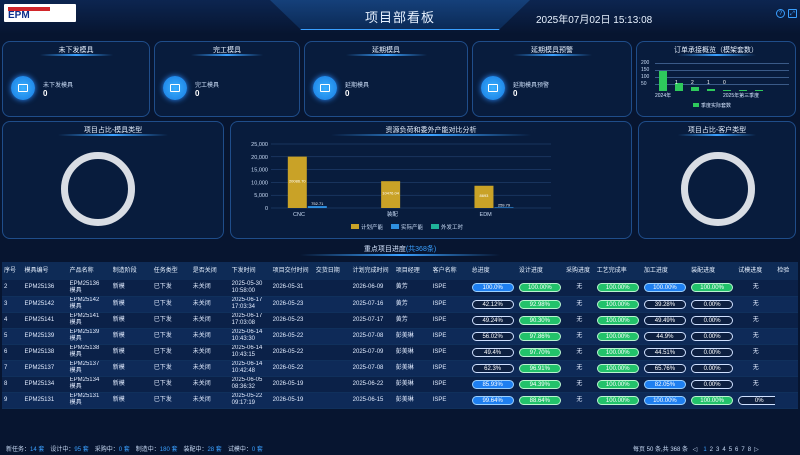 The width and height of the screenshot is (800, 455). I want to click on column-header: 总进度, so click(493, 271).